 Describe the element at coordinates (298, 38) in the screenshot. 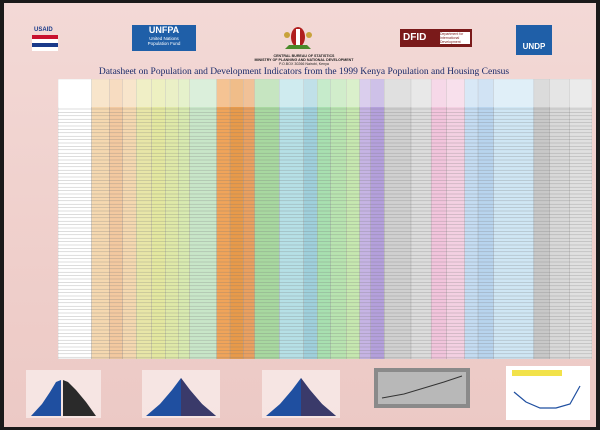

I see `coat-of-arms` at that location.